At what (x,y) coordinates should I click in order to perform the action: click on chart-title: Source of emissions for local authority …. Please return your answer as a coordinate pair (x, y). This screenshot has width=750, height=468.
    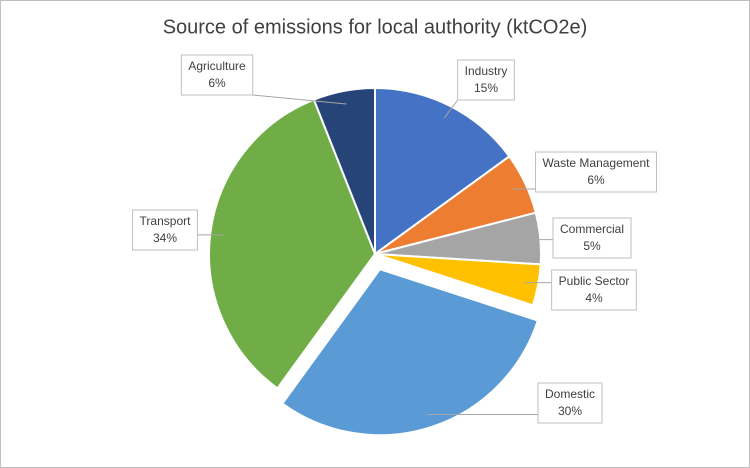
    Looking at the image, I should click on (375, 27).